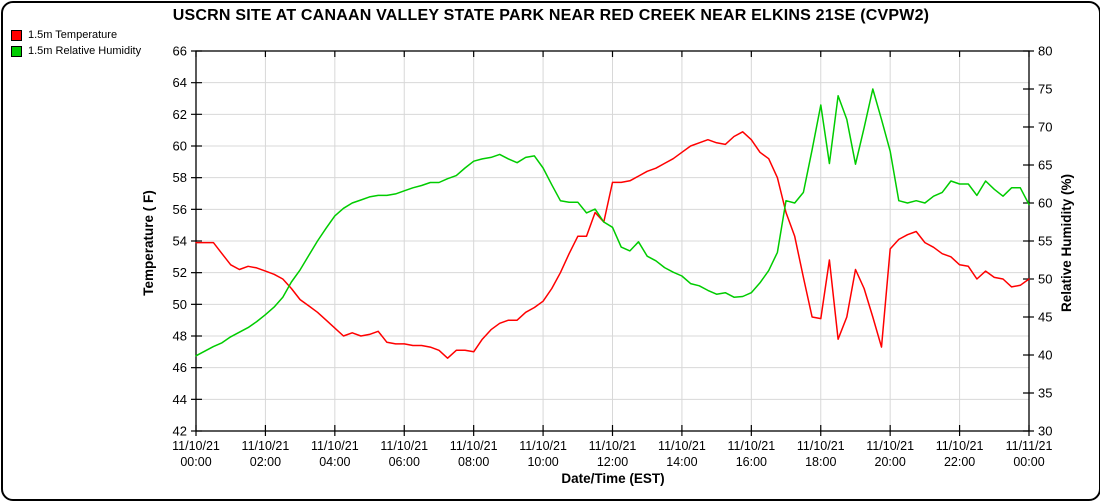 The height and width of the screenshot is (502, 1100). I want to click on legend: 1.5m Temperature 1.5m Relative Humidity, so click(76, 43).